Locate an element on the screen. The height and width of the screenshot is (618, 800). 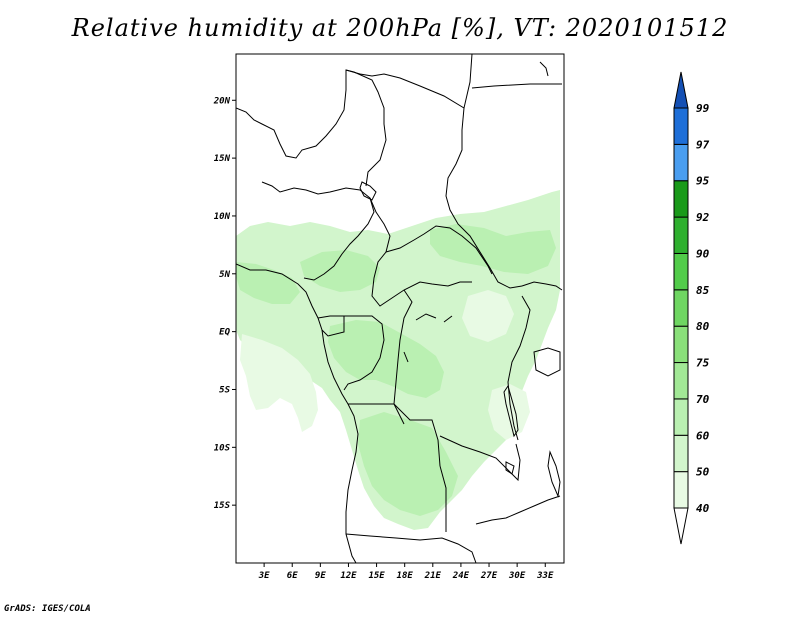
colorbar-label: 97 is located at coordinates (703, 144).